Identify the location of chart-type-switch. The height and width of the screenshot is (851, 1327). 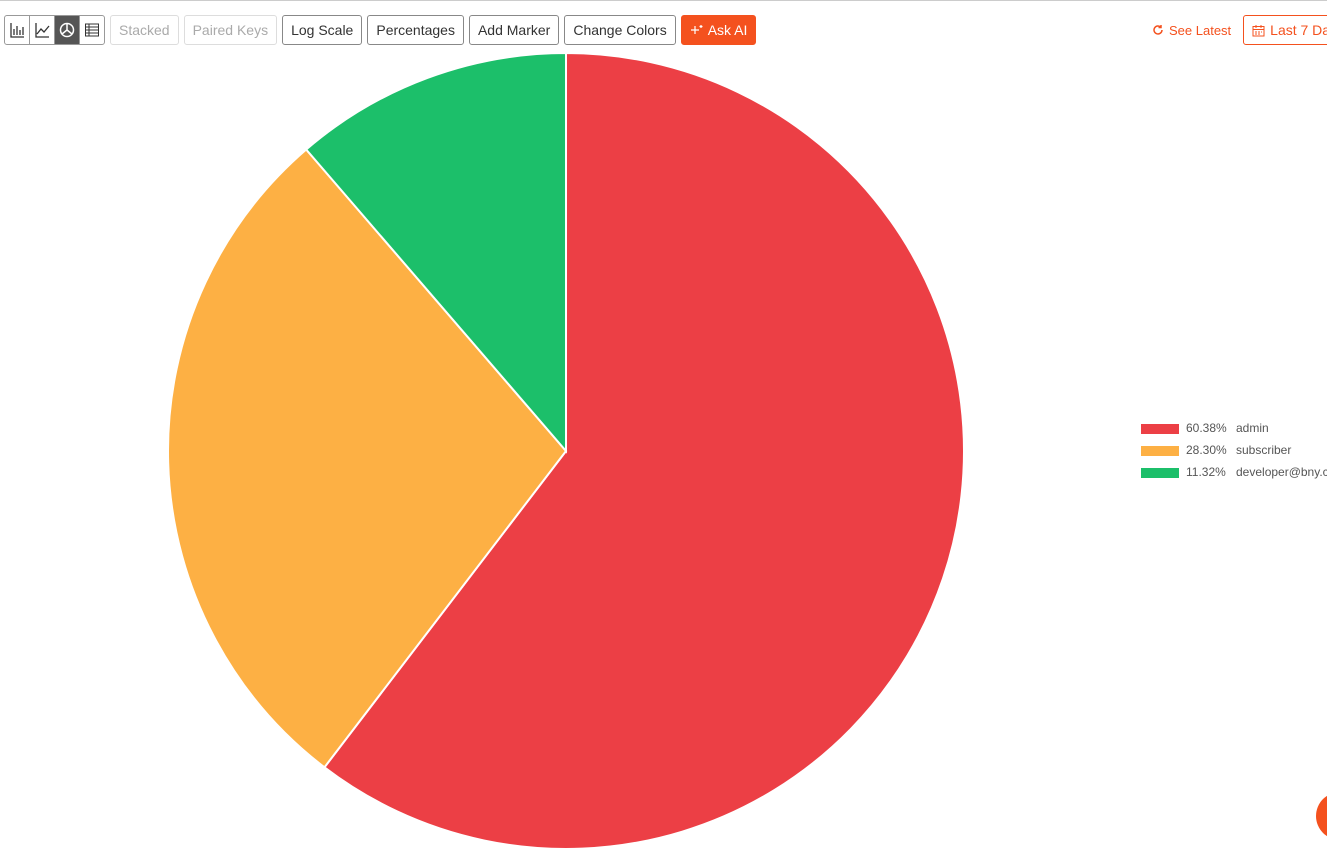
(54, 30).